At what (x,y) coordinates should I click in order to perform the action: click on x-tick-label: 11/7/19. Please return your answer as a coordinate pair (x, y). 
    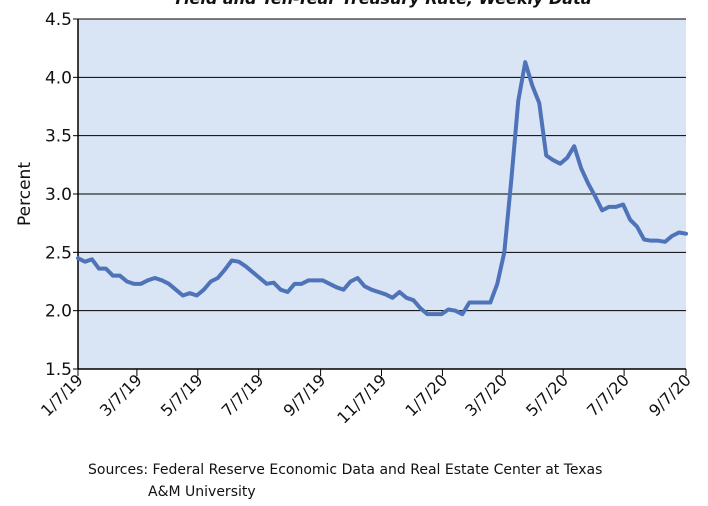
    Looking at the image, I should click on (361, 398).